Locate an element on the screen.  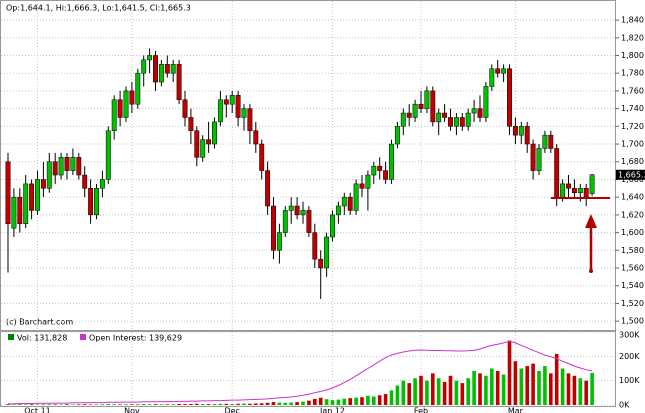
volume-tick-label: 200K is located at coordinates (629, 356).